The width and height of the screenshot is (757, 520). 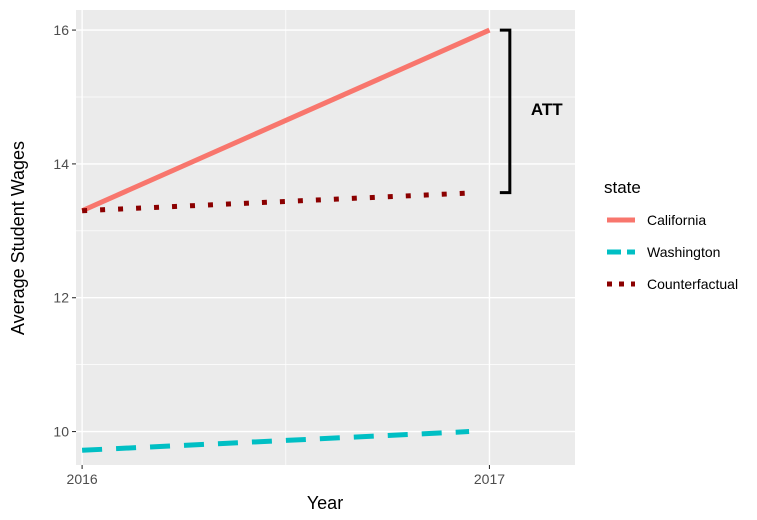 What do you see at coordinates (505, 111) in the screenshot?
I see `att-bracket` at bounding box center [505, 111].